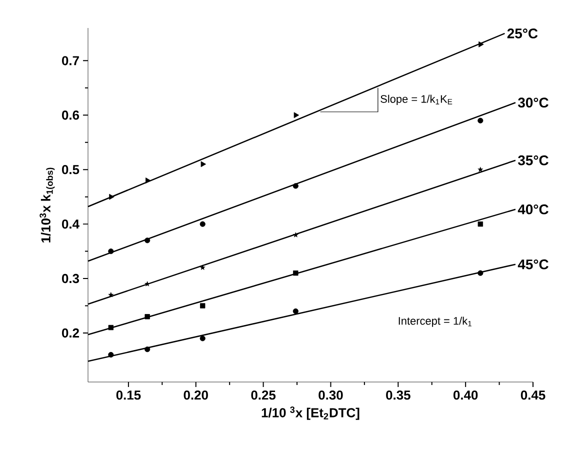  Describe the element at coordinates (522, 33) in the screenshot. I see `series-label: 25°C` at that location.